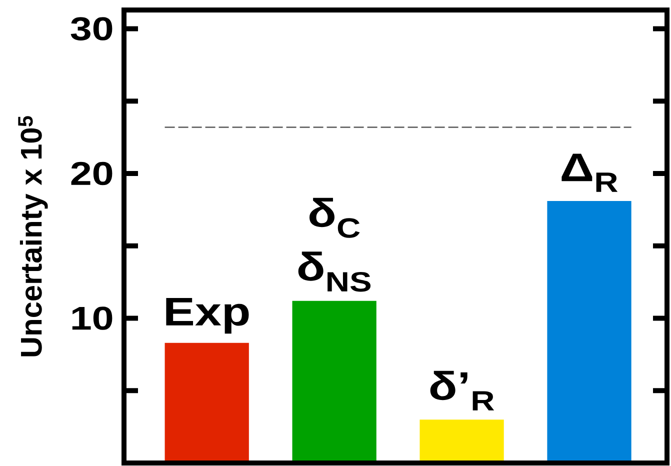  I want to click on x-tick-label: δ’$_{R}$, so click(462, 390).